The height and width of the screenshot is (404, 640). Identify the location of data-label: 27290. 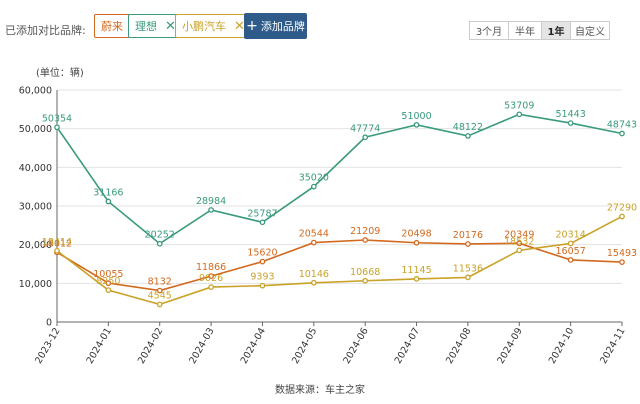
(622, 207).